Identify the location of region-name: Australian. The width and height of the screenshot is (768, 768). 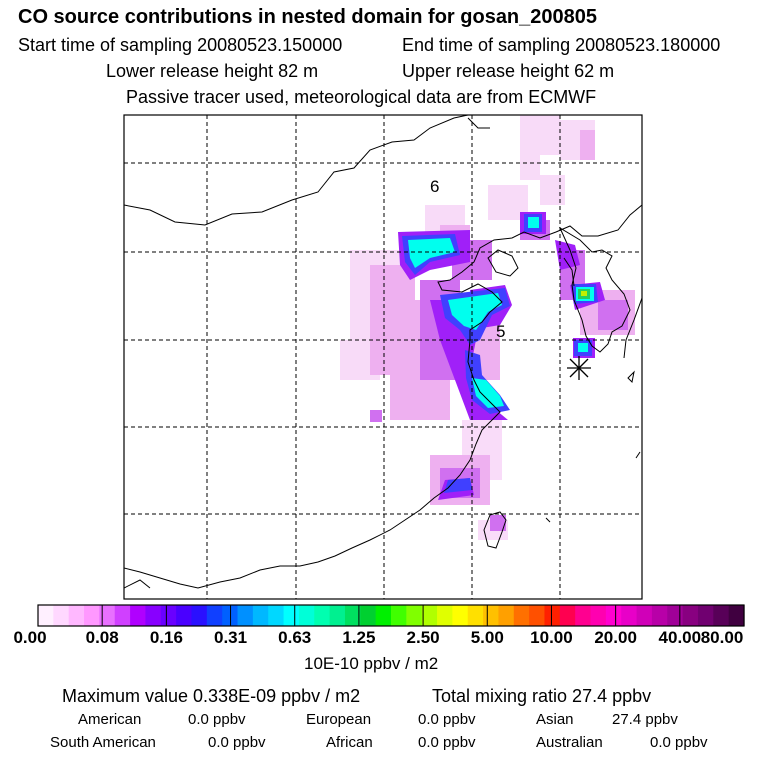
(569, 742).